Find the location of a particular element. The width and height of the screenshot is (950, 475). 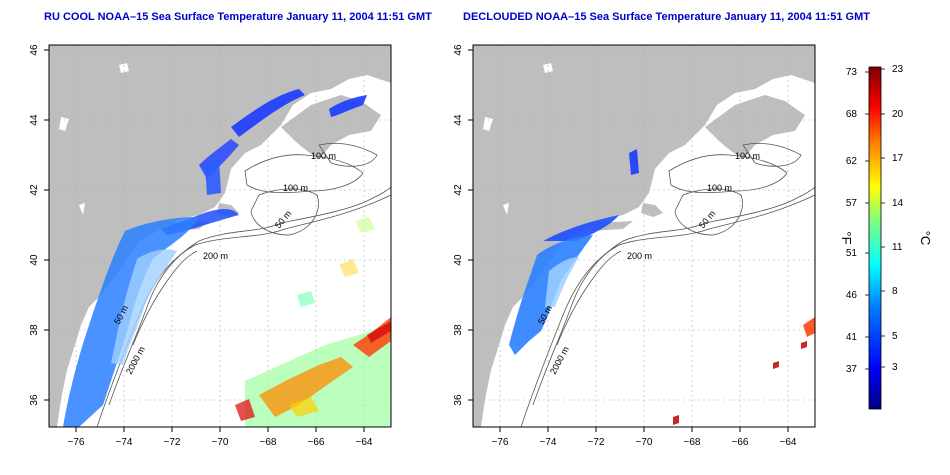

right-y-tick: 38 is located at coordinates (458, 330).